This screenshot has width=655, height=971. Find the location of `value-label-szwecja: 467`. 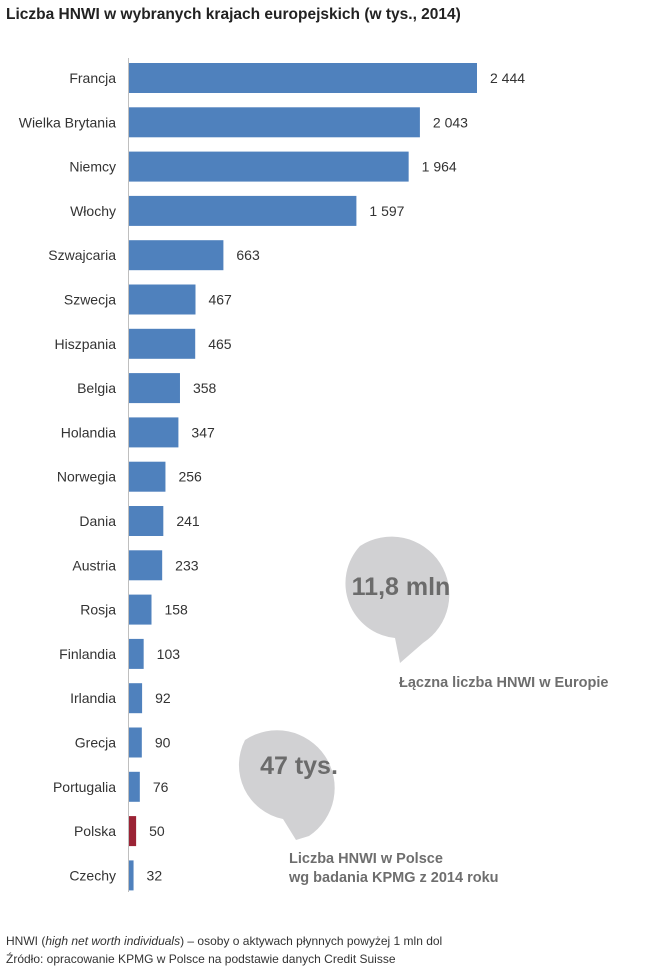

value-label-szwecja: 467 is located at coordinates (220, 300).